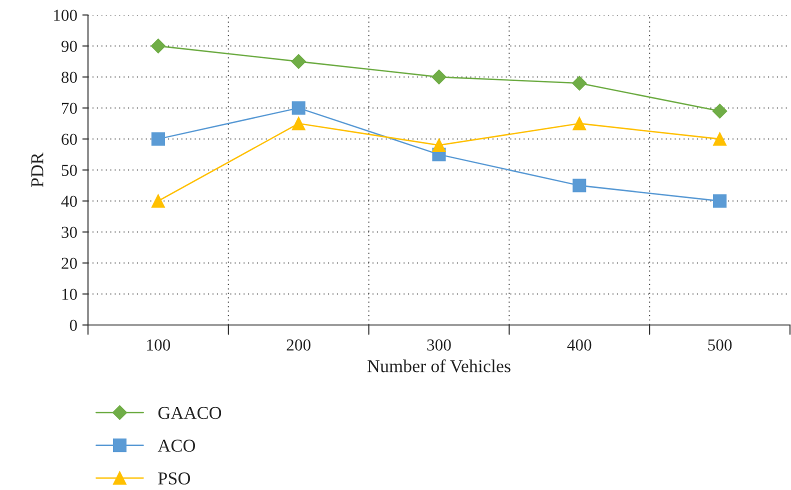 The width and height of the screenshot is (791, 490). What do you see at coordinates (438, 365) in the screenshot?
I see `x-axis-title: Number of Vehicles` at bounding box center [438, 365].